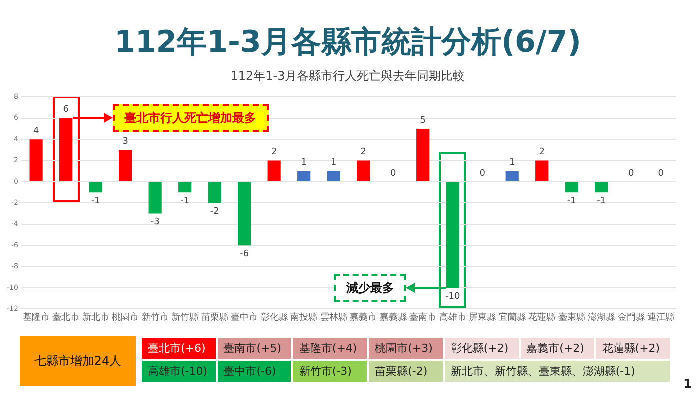 The image size is (696, 395). I want to click on x-tick-label: 臺北市, so click(66, 317).